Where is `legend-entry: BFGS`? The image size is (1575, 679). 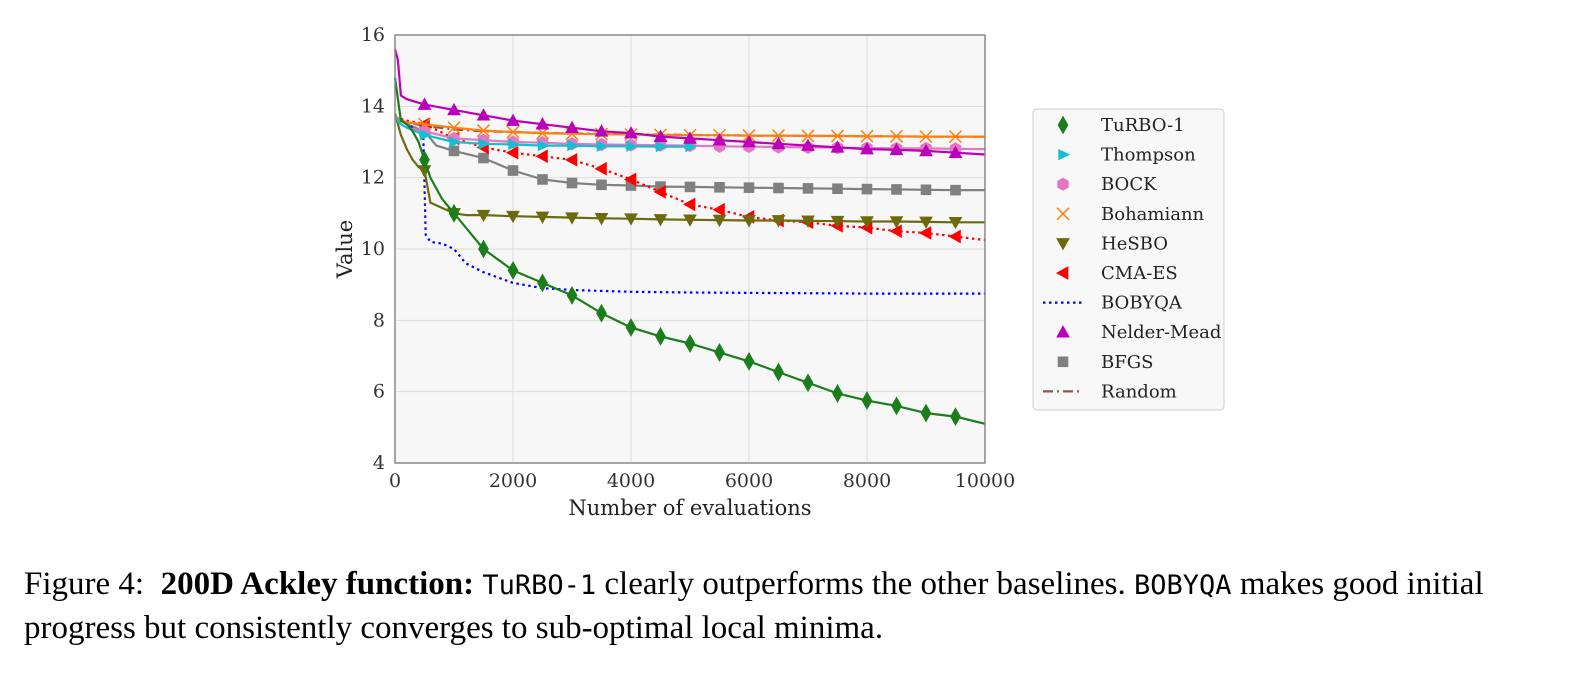
legend-entry: BFGS is located at coordinates (1105, 362).